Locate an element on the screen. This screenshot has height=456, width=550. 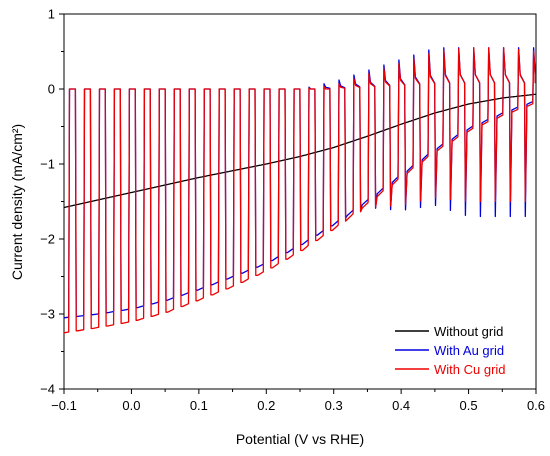
x-tick-label: 0.2 is located at coordinates (266, 405).